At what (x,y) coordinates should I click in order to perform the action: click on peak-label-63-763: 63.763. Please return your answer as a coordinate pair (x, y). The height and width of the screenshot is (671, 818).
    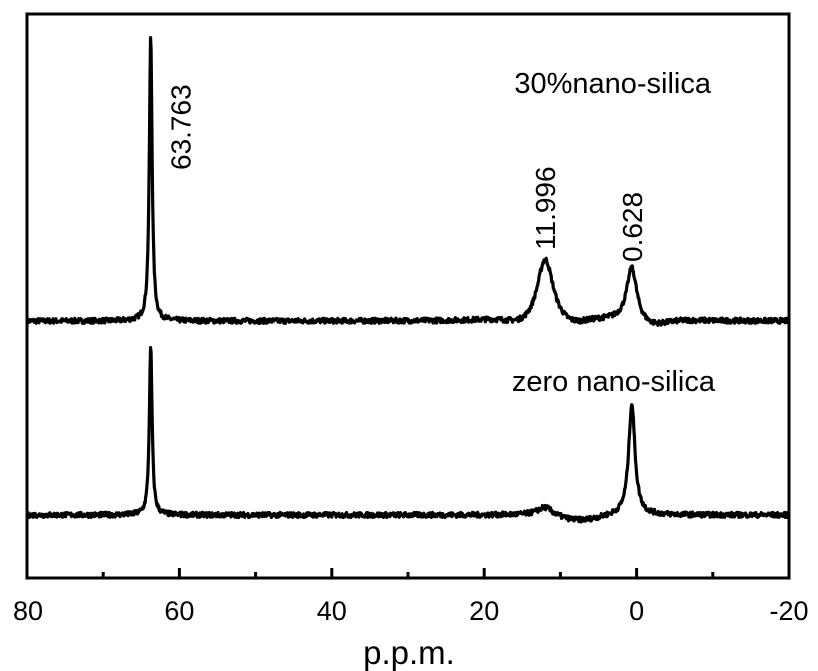
    Looking at the image, I should click on (181, 127).